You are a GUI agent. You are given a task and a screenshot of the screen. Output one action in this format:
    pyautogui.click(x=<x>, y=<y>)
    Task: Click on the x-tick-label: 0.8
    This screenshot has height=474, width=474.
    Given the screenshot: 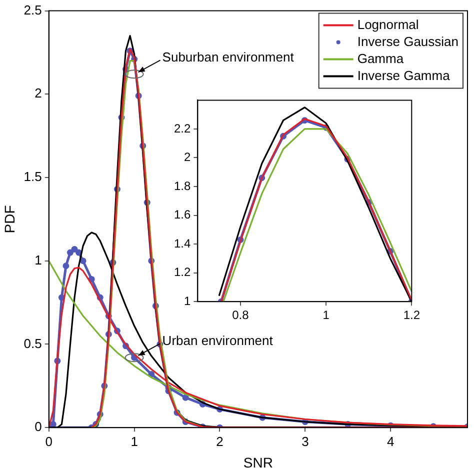 What is the action you would take?
    pyautogui.click(x=241, y=315)
    